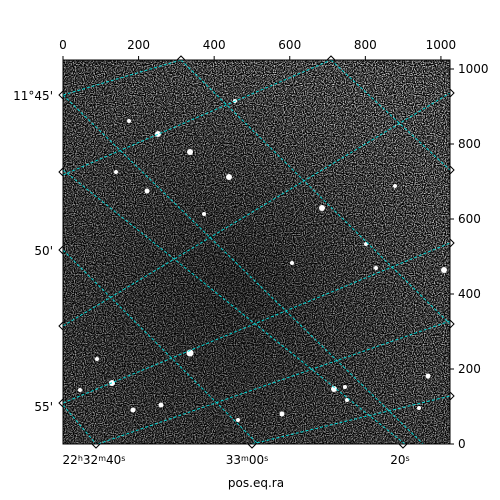  I want to click on right-tick-label: 0, so click(462, 444).